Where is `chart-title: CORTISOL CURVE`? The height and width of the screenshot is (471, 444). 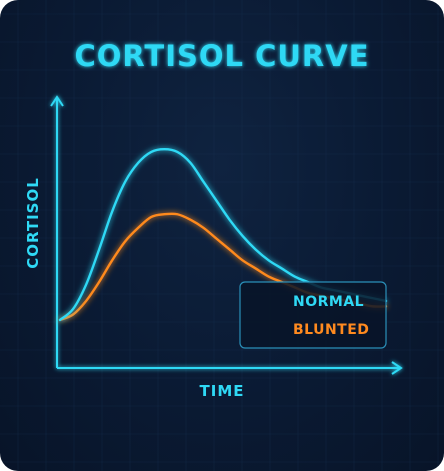
chart-title: CORTISOL CURVE is located at coordinates (221, 56).